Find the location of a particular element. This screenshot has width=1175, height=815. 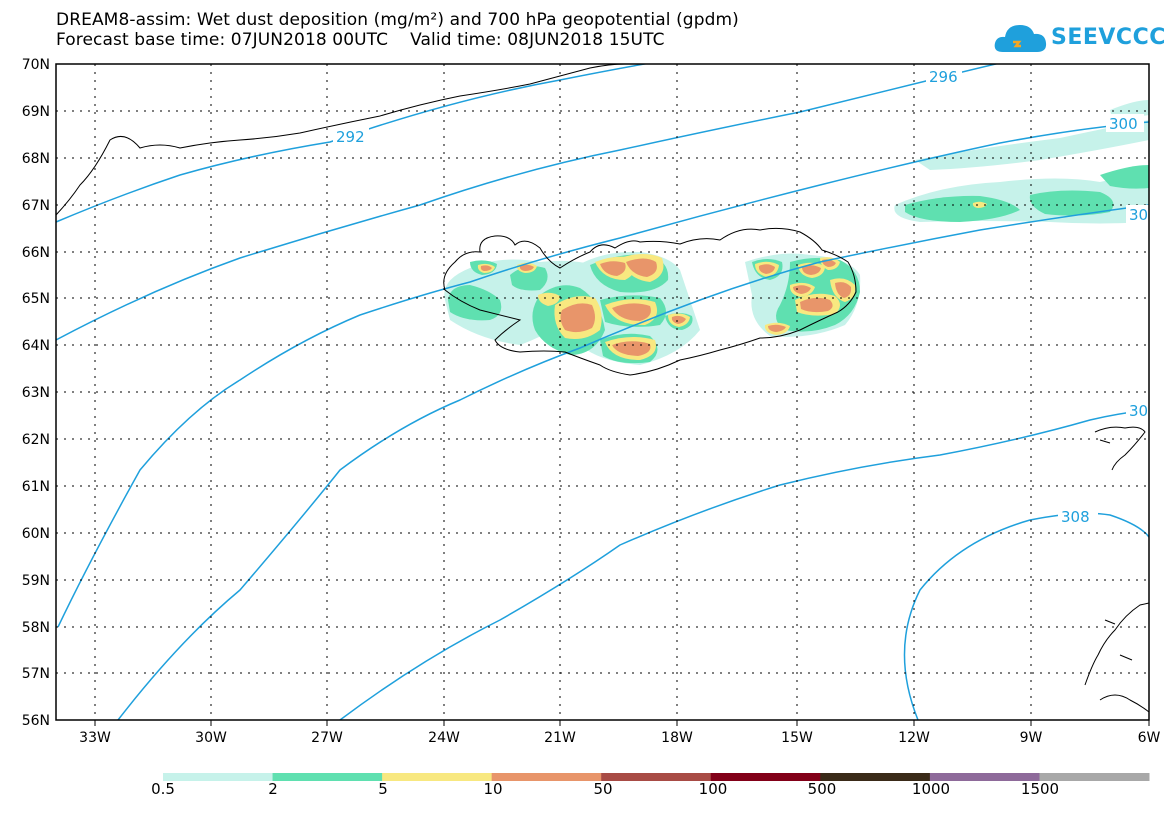

lon-label-24w: 24W is located at coordinates (444, 738).